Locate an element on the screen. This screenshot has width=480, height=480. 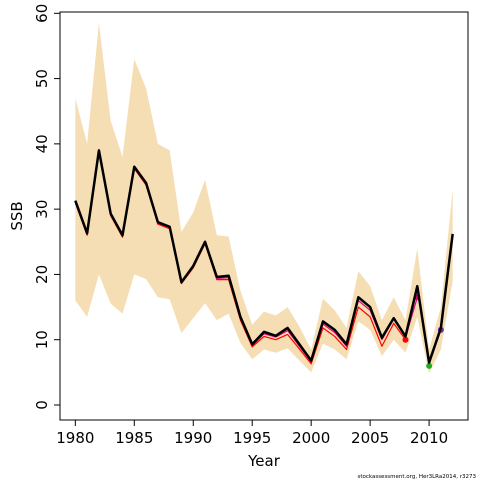
x-tick-label: 1990 is located at coordinates (193, 438).